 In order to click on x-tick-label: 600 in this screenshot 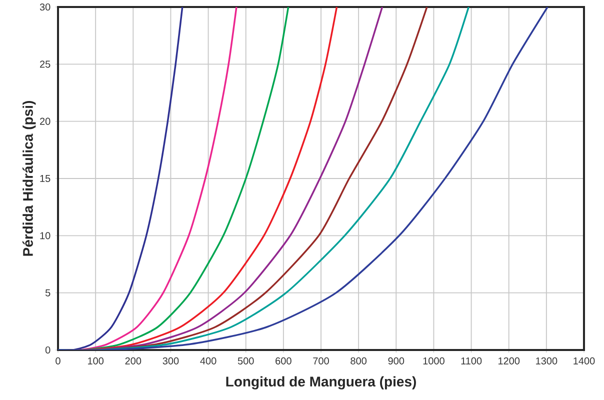, I will do `click(284, 360)`.